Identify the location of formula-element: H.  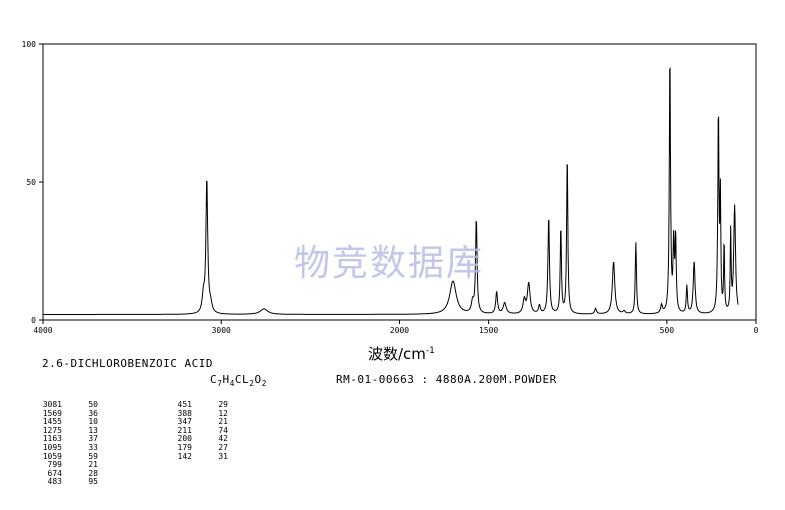
(226, 379).